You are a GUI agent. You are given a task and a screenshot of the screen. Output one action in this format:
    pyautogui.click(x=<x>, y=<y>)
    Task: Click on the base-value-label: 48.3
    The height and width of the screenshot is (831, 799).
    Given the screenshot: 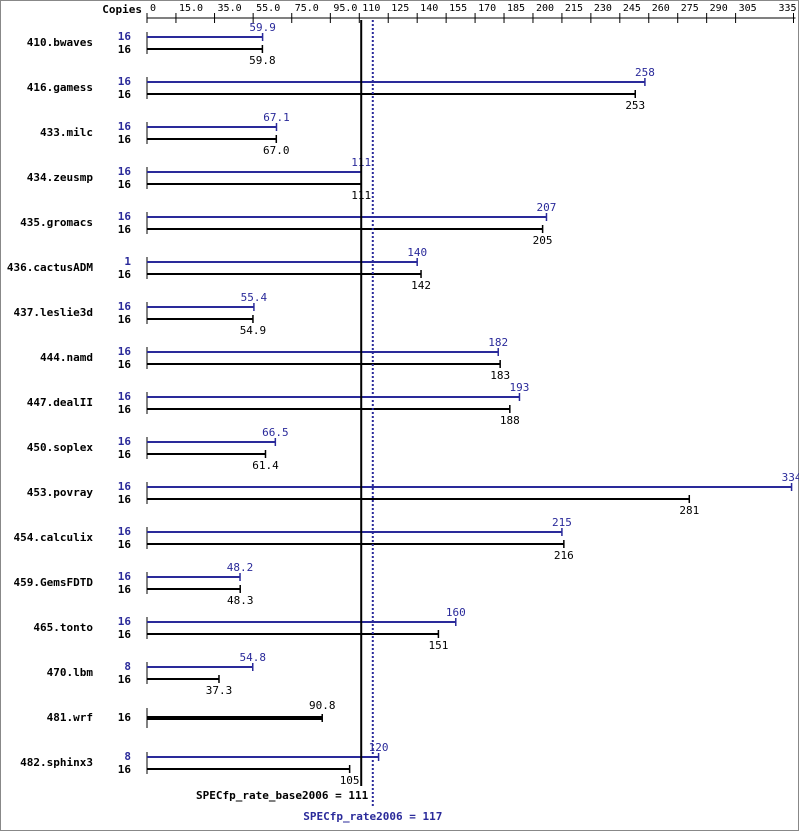 What is the action you would take?
    pyautogui.click(x=240, y=600)
    